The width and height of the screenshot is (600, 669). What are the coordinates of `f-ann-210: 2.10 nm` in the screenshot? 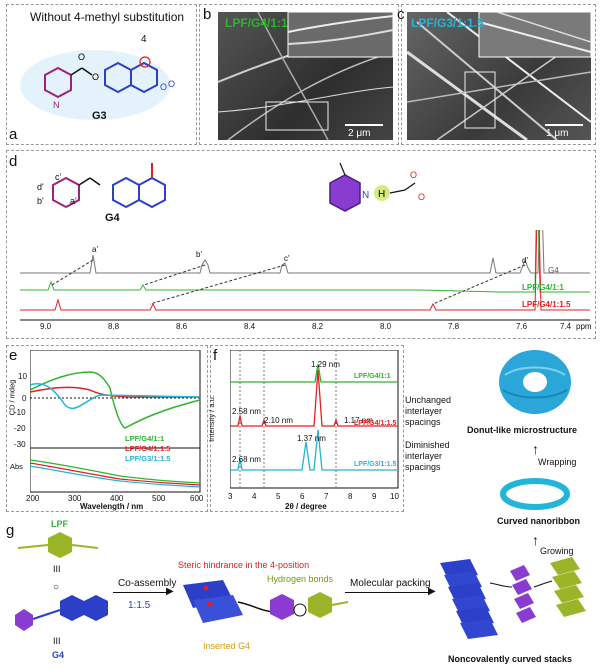 It's located at (278, 420).